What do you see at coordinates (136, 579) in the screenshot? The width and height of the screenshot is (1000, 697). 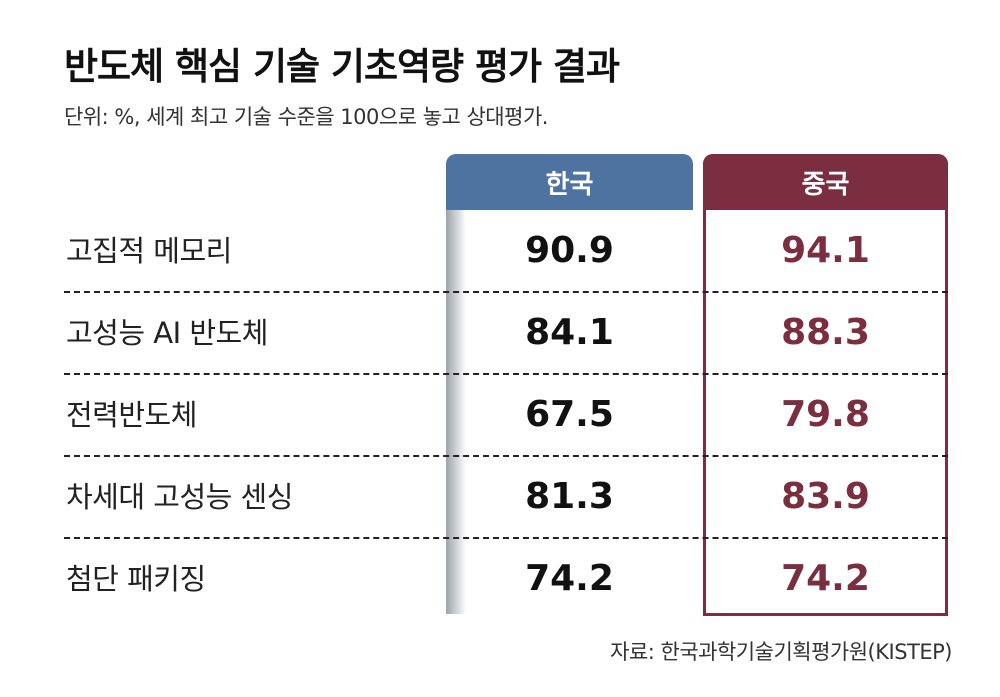 I see `row-label: 첨단 패키징` at bounding box center [136, 579].